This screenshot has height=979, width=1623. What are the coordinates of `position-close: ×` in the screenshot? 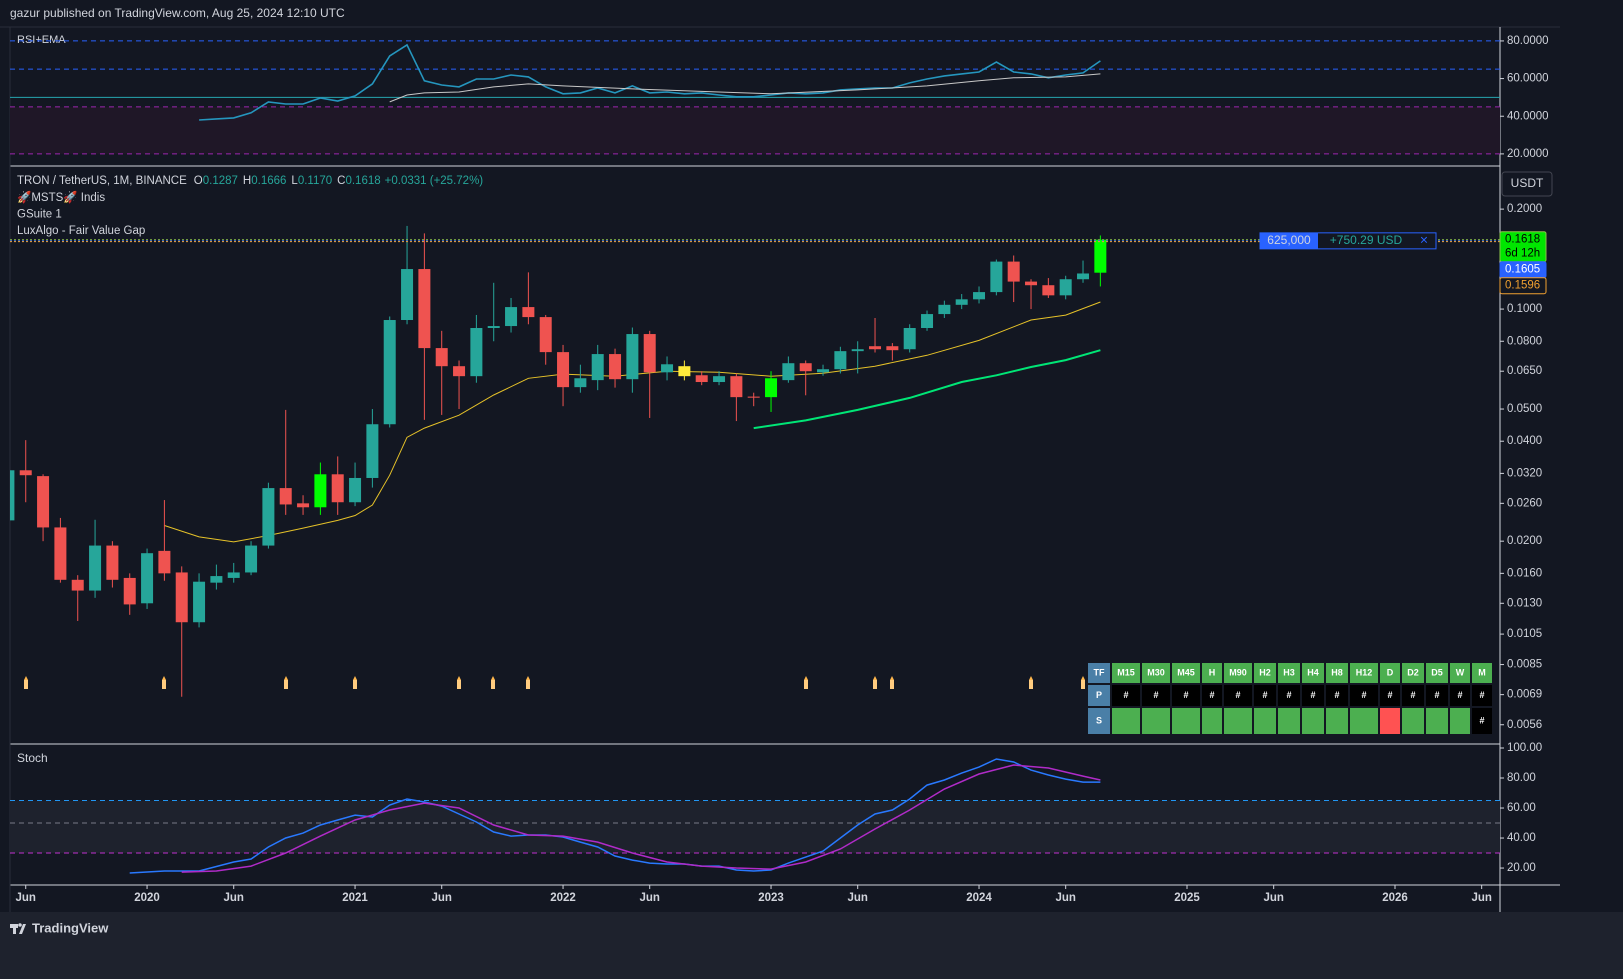 It's located at (1424, 240).